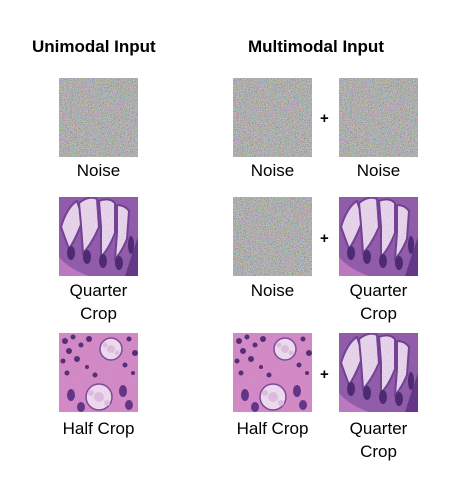  Describe the element at coordinates (272, 428) in the screenshot. I see `multimodal-left-label-row3: Half Crop` at that location.